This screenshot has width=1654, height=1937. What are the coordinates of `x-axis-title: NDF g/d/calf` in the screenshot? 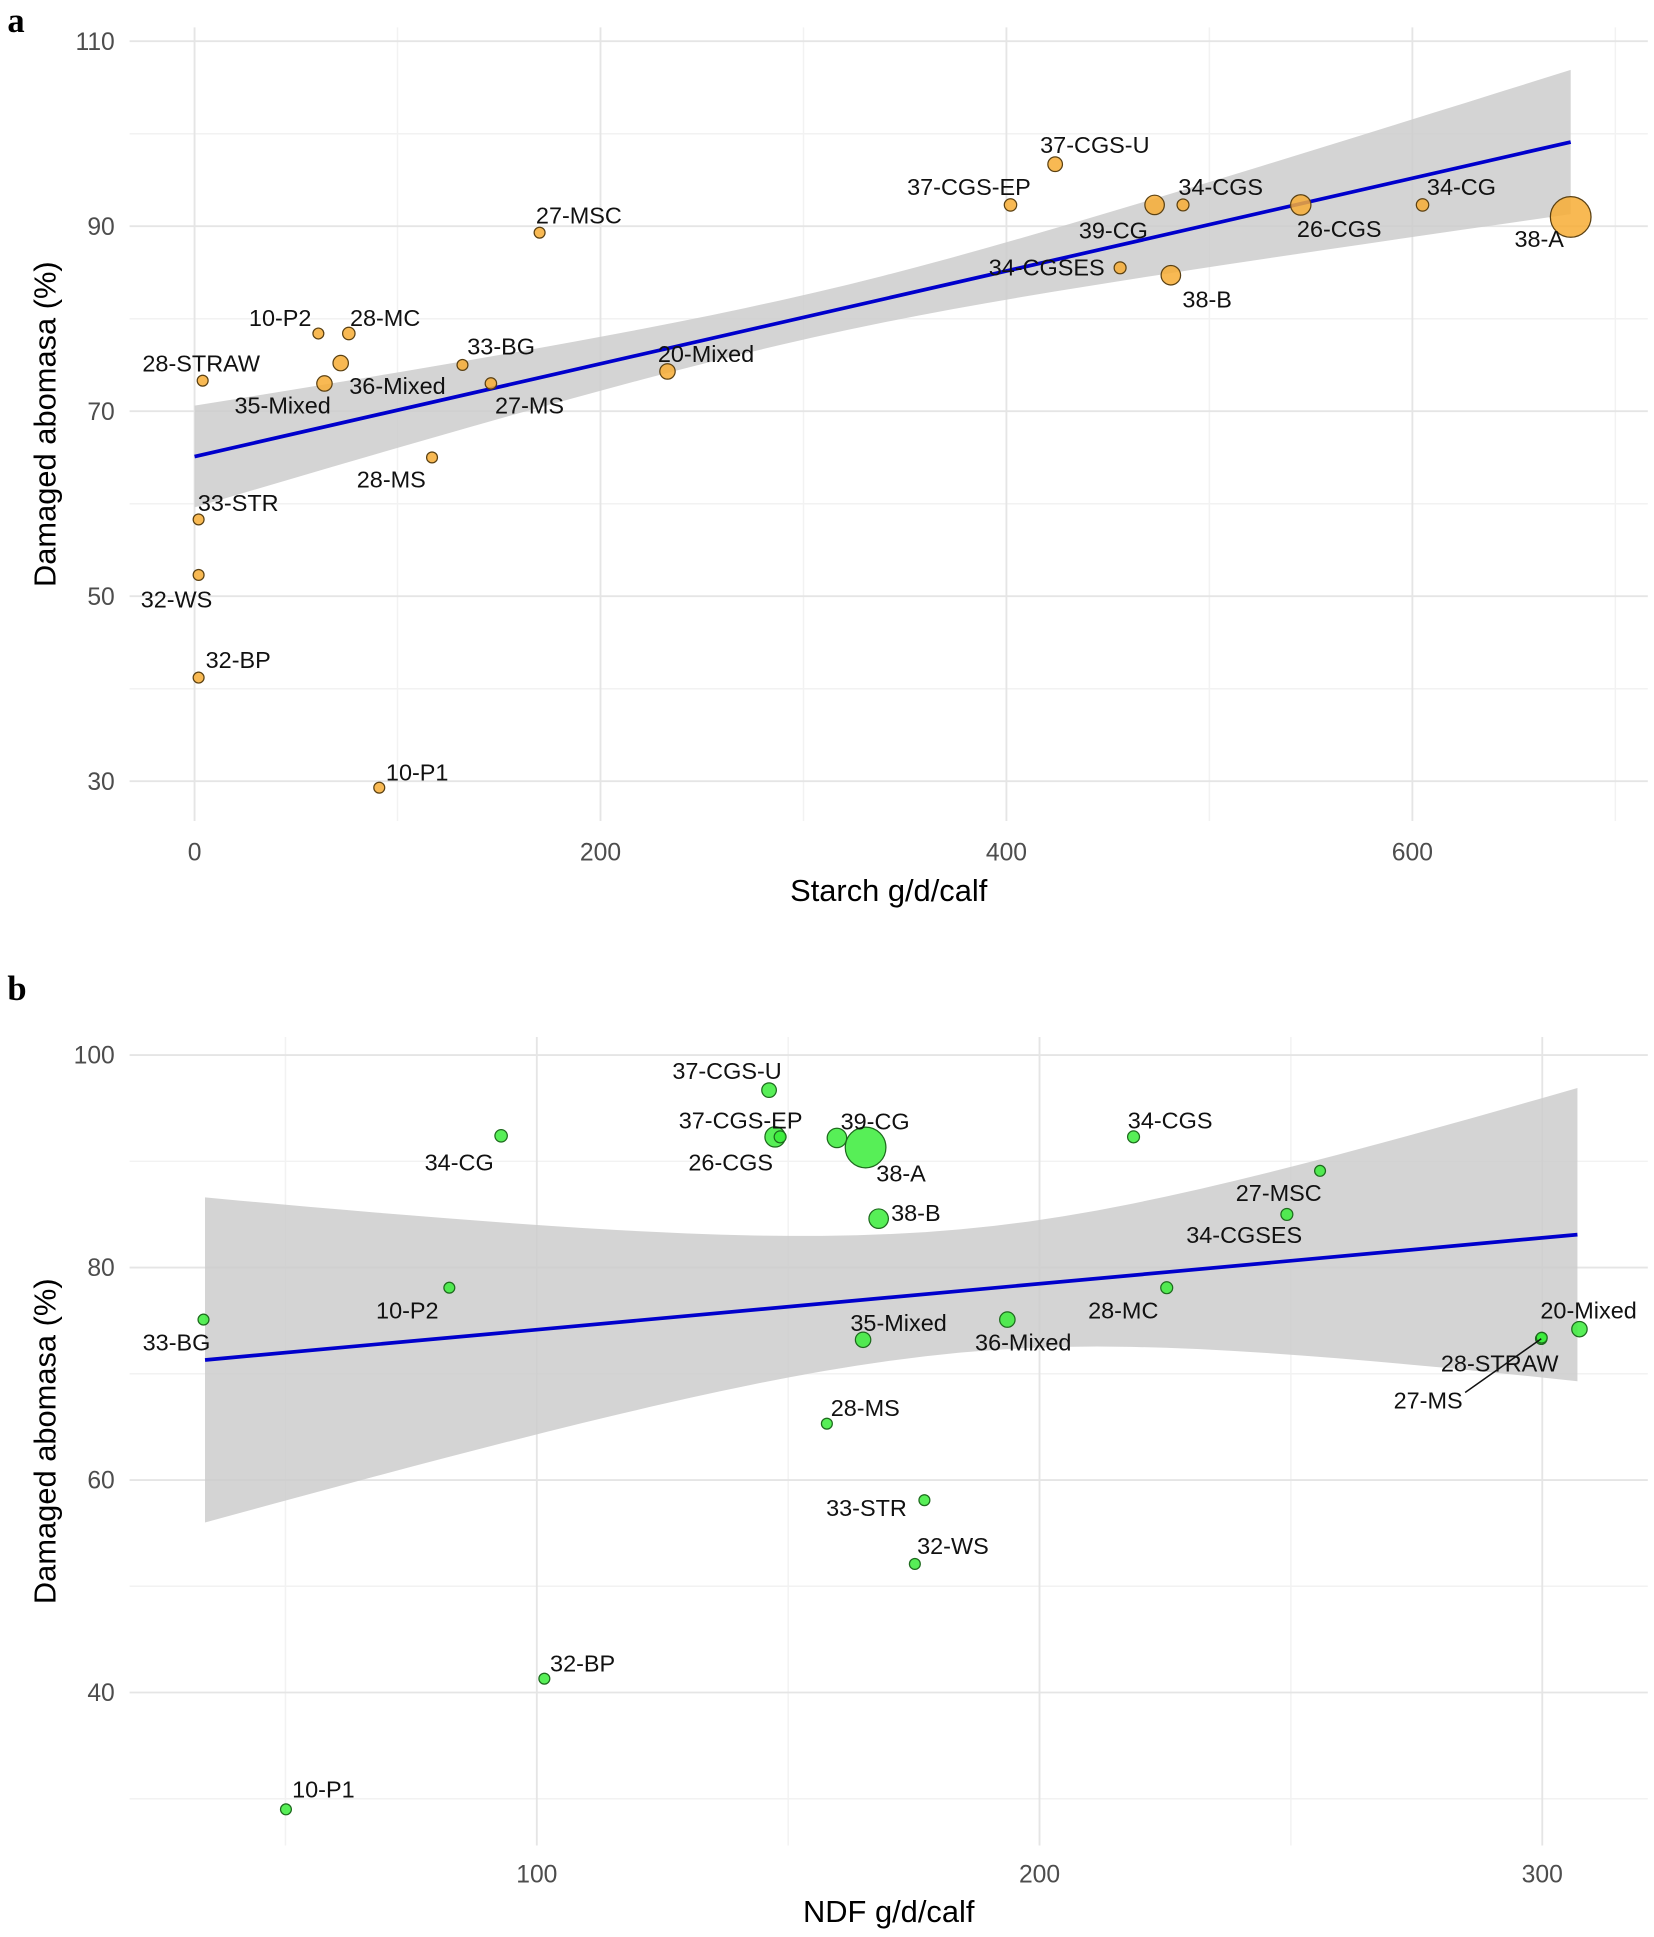 It's located at (889, 1911).